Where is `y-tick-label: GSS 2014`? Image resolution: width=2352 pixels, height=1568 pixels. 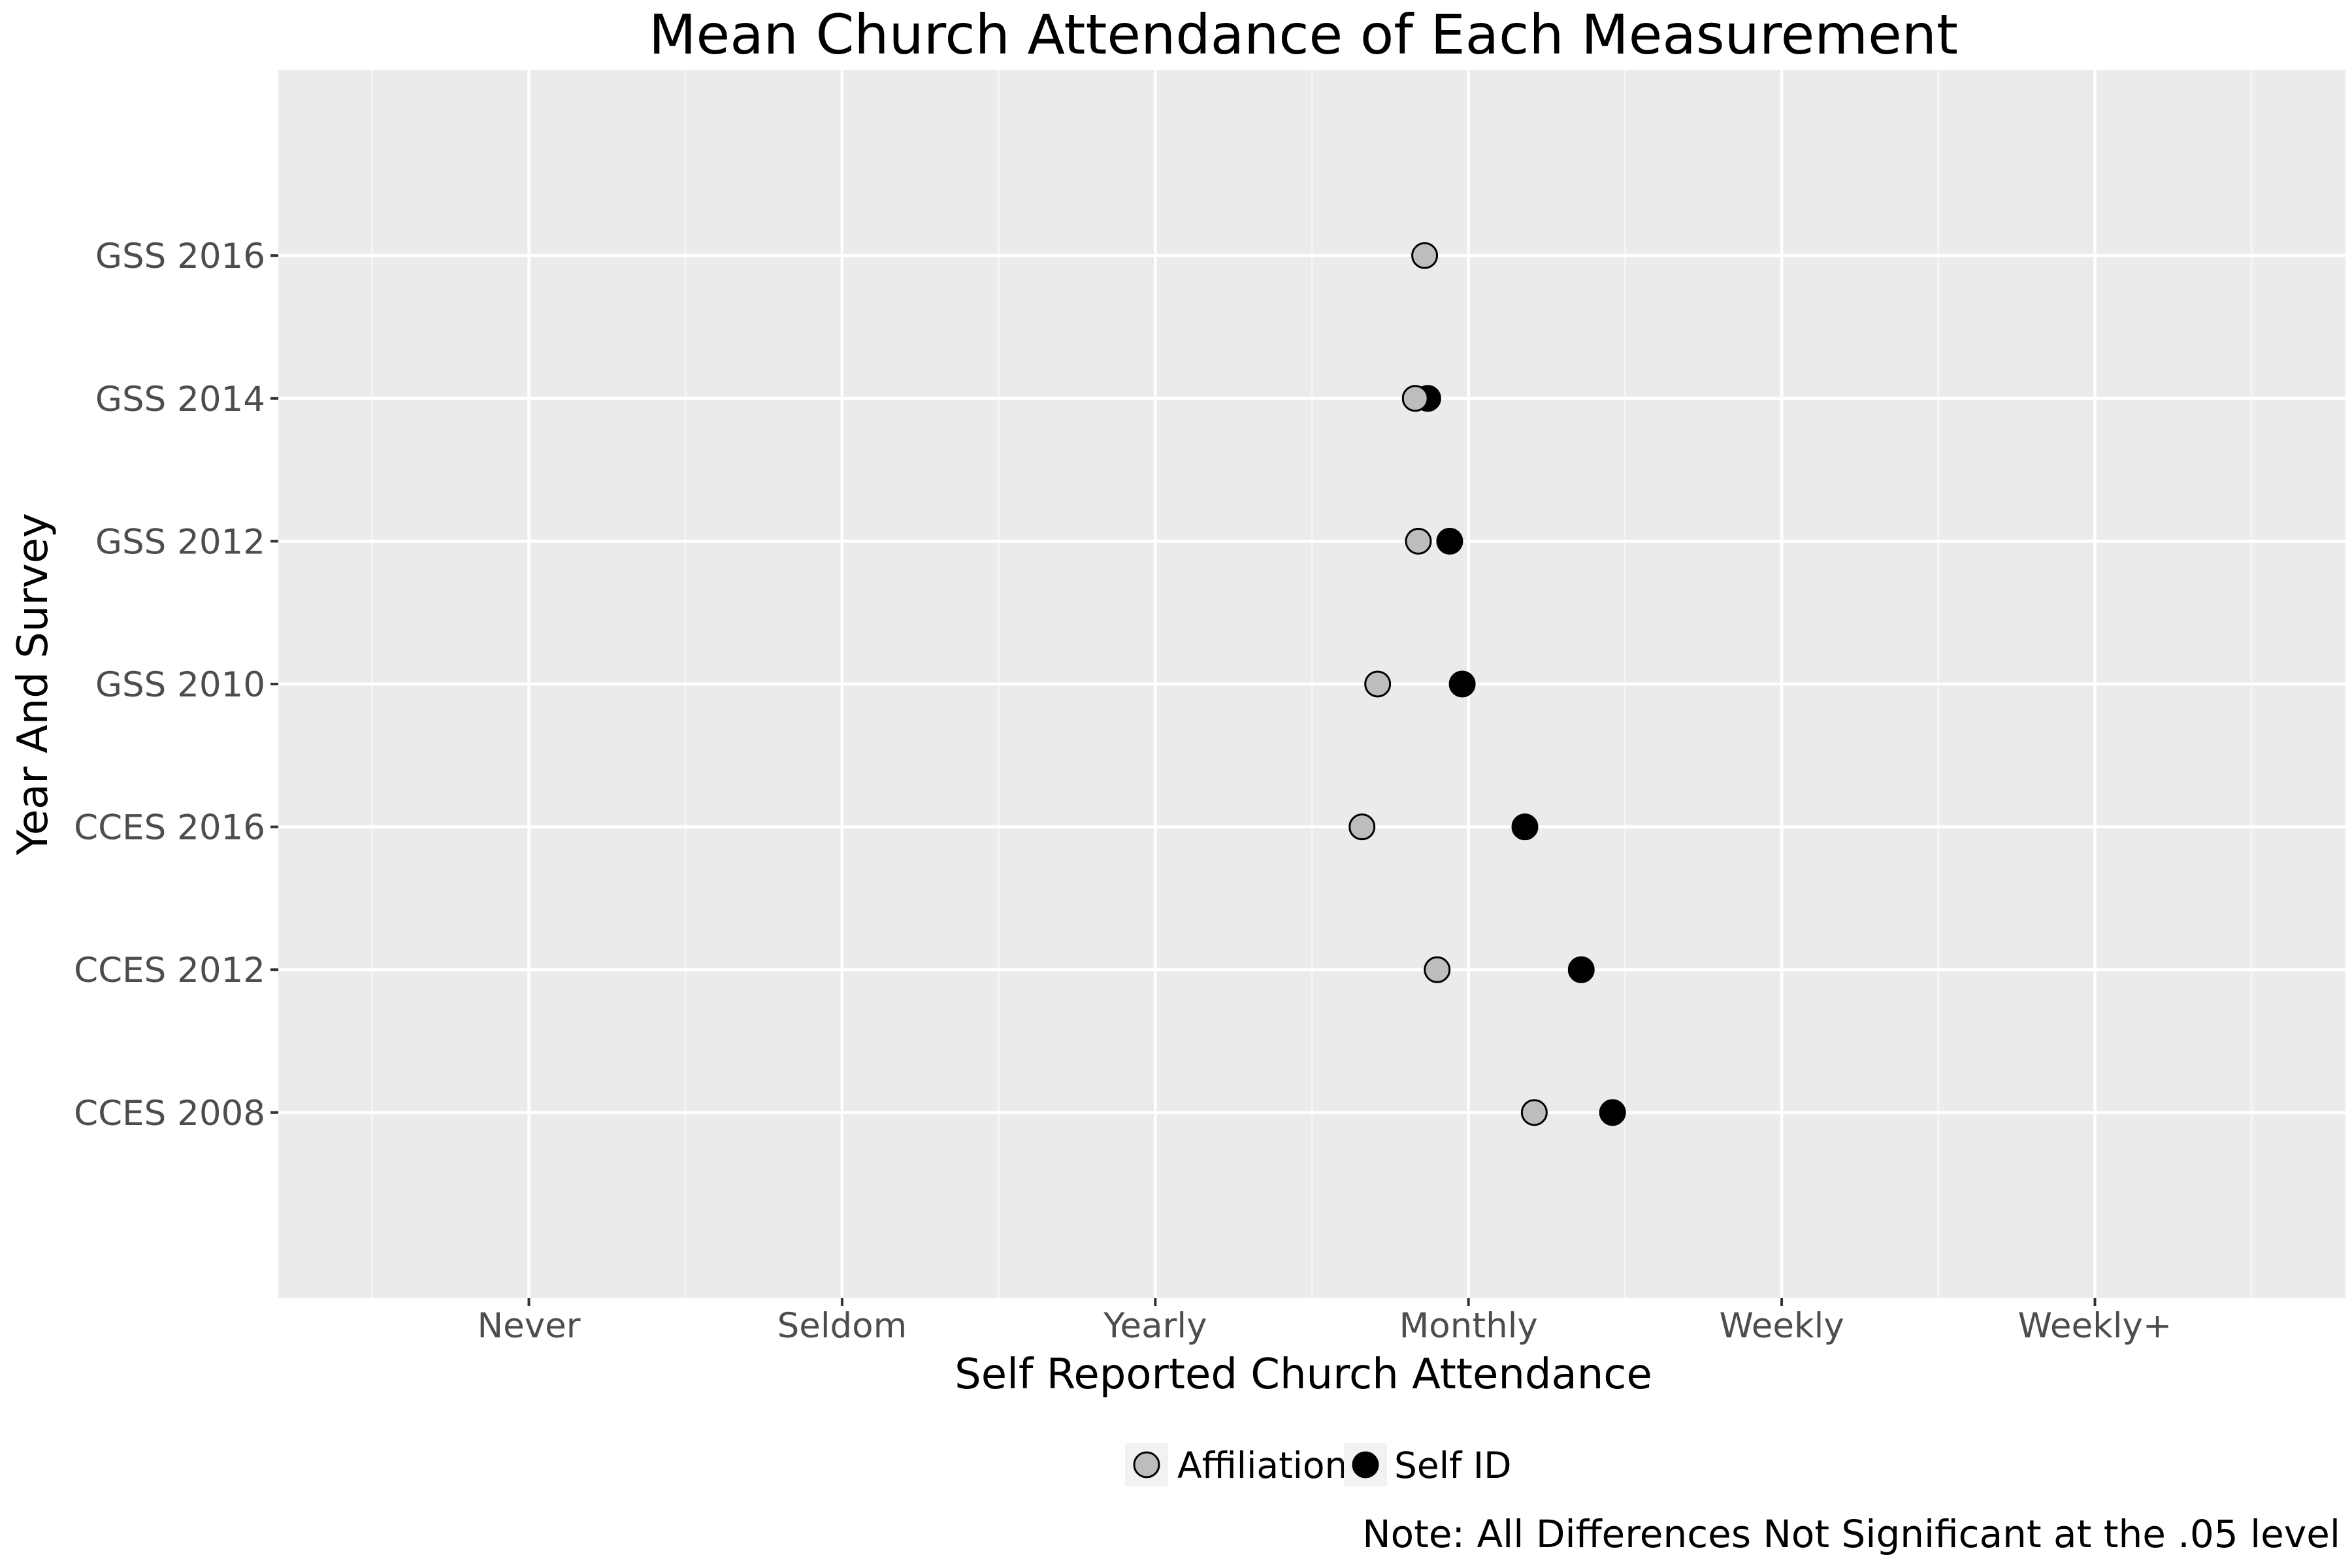 y-tick-label: GSS 2014 is located at coordinates (180, 399).